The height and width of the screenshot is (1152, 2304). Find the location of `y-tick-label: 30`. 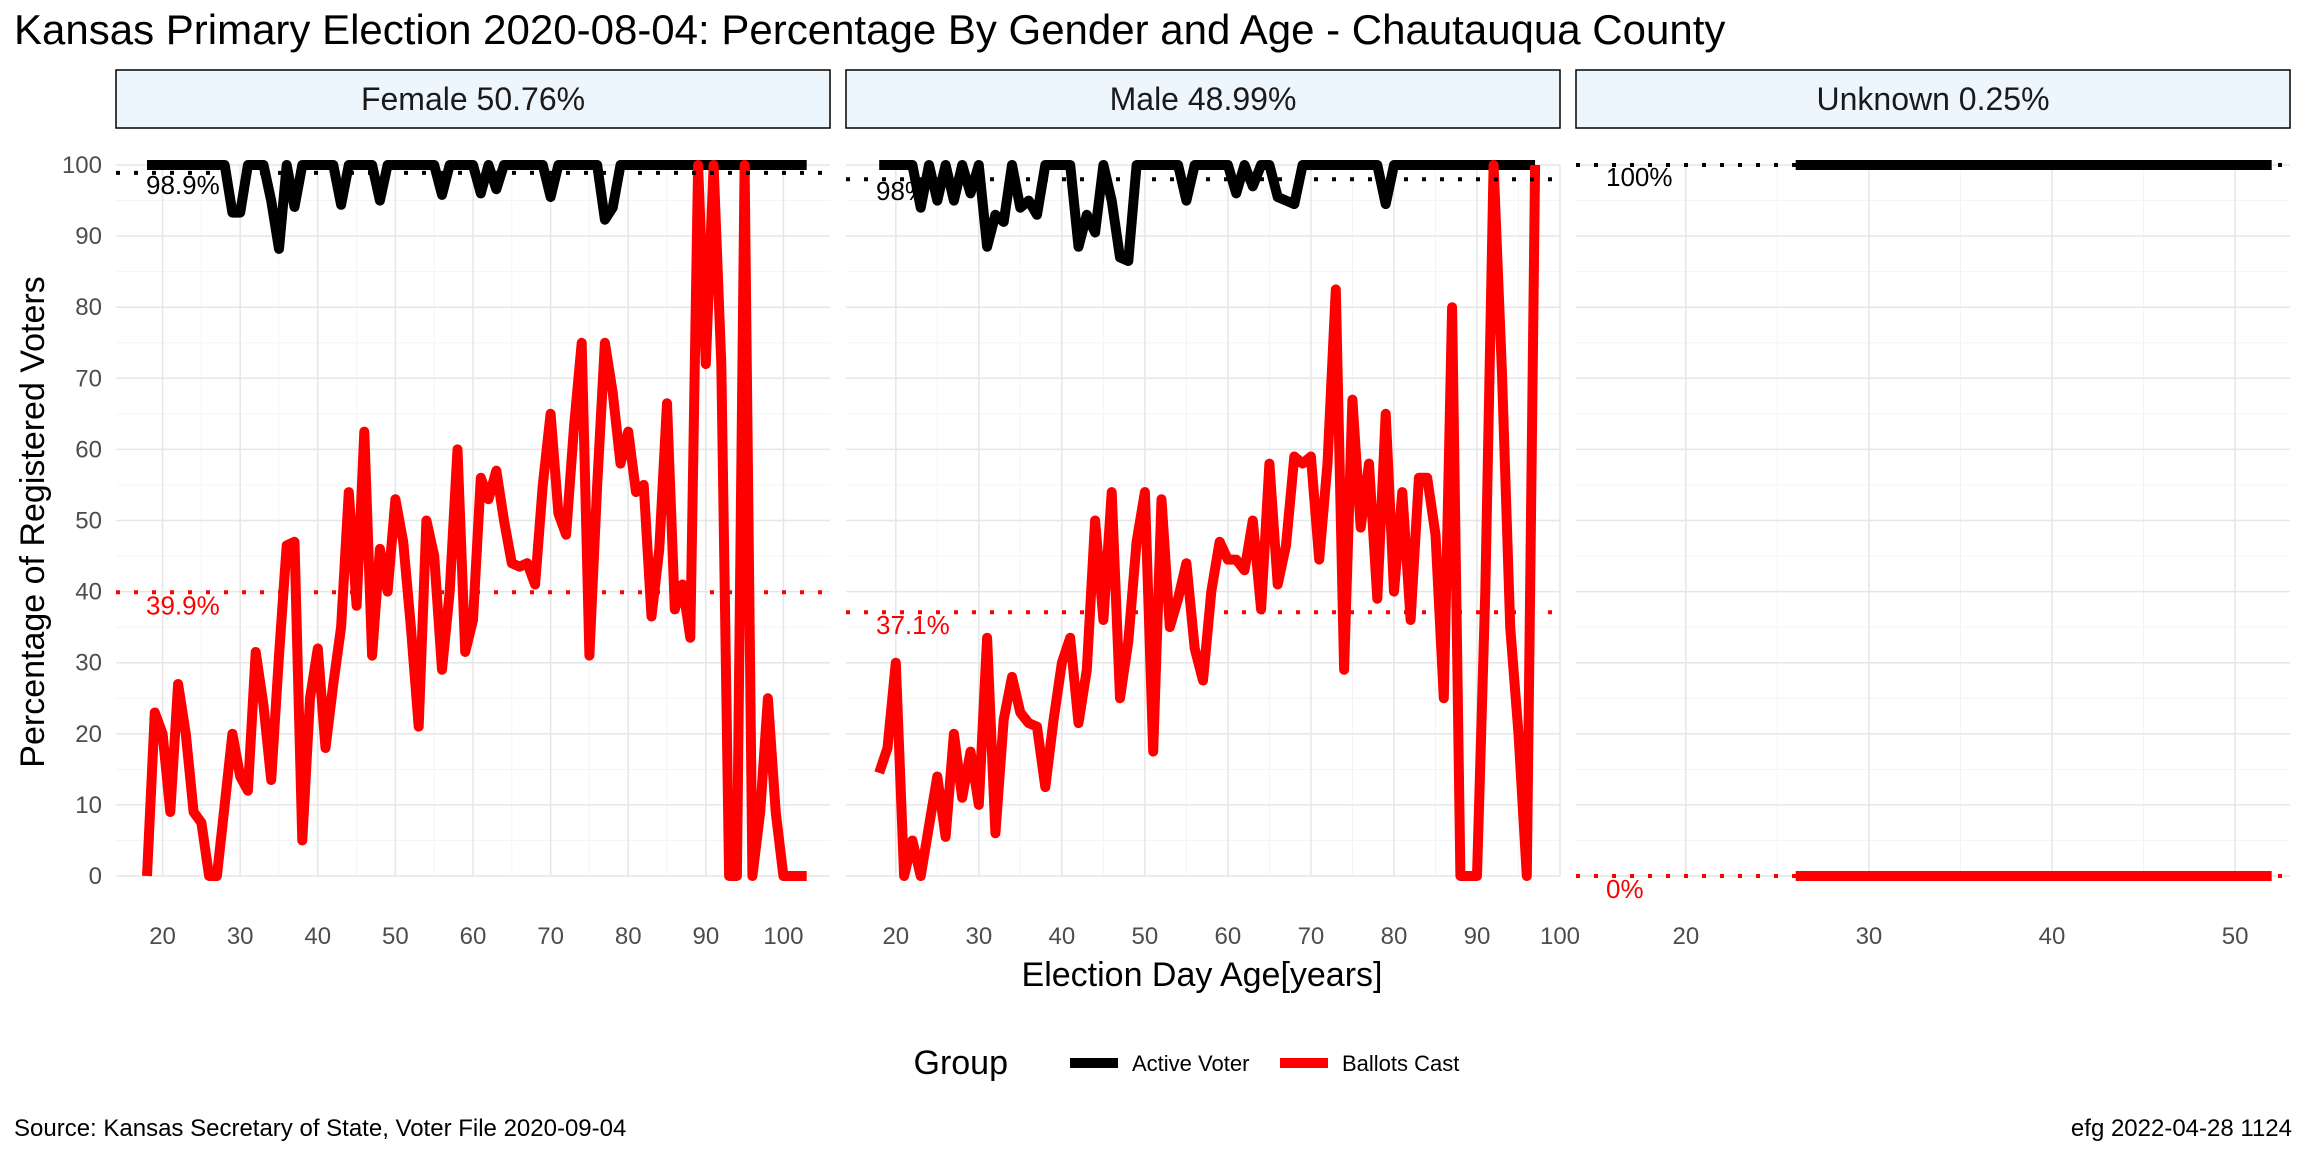

y-tick-label: 30 is located at coordinates (88, 663).